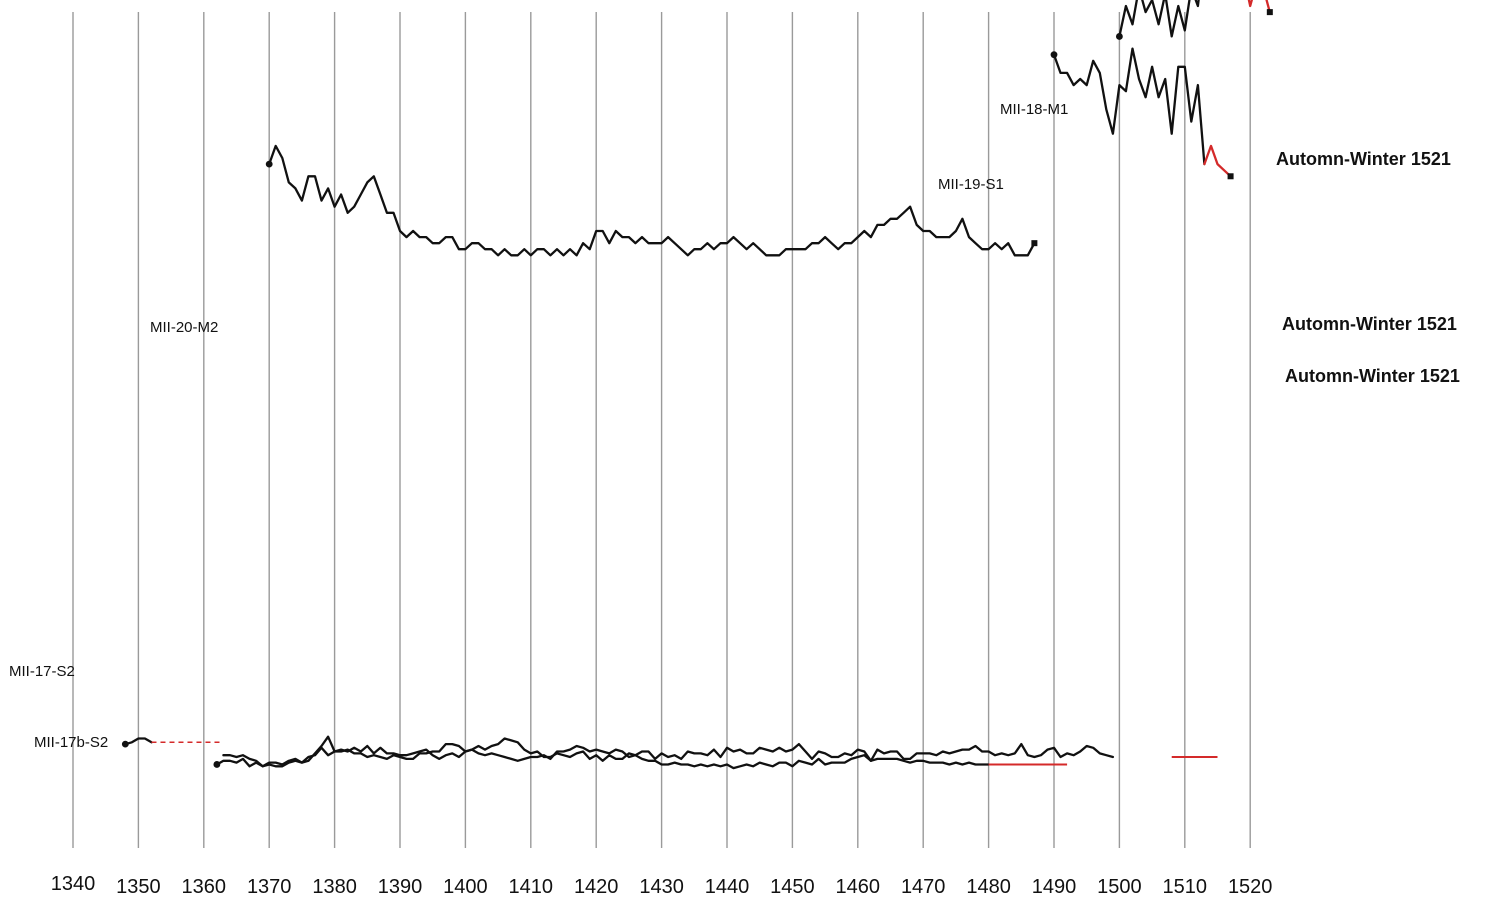 This screenshot has width=1495, height=908. What do you see at coordinates (923, 887) in the screenshot?
I see `x-tick-label-1470: 1470` at bounding box center [923, 887].